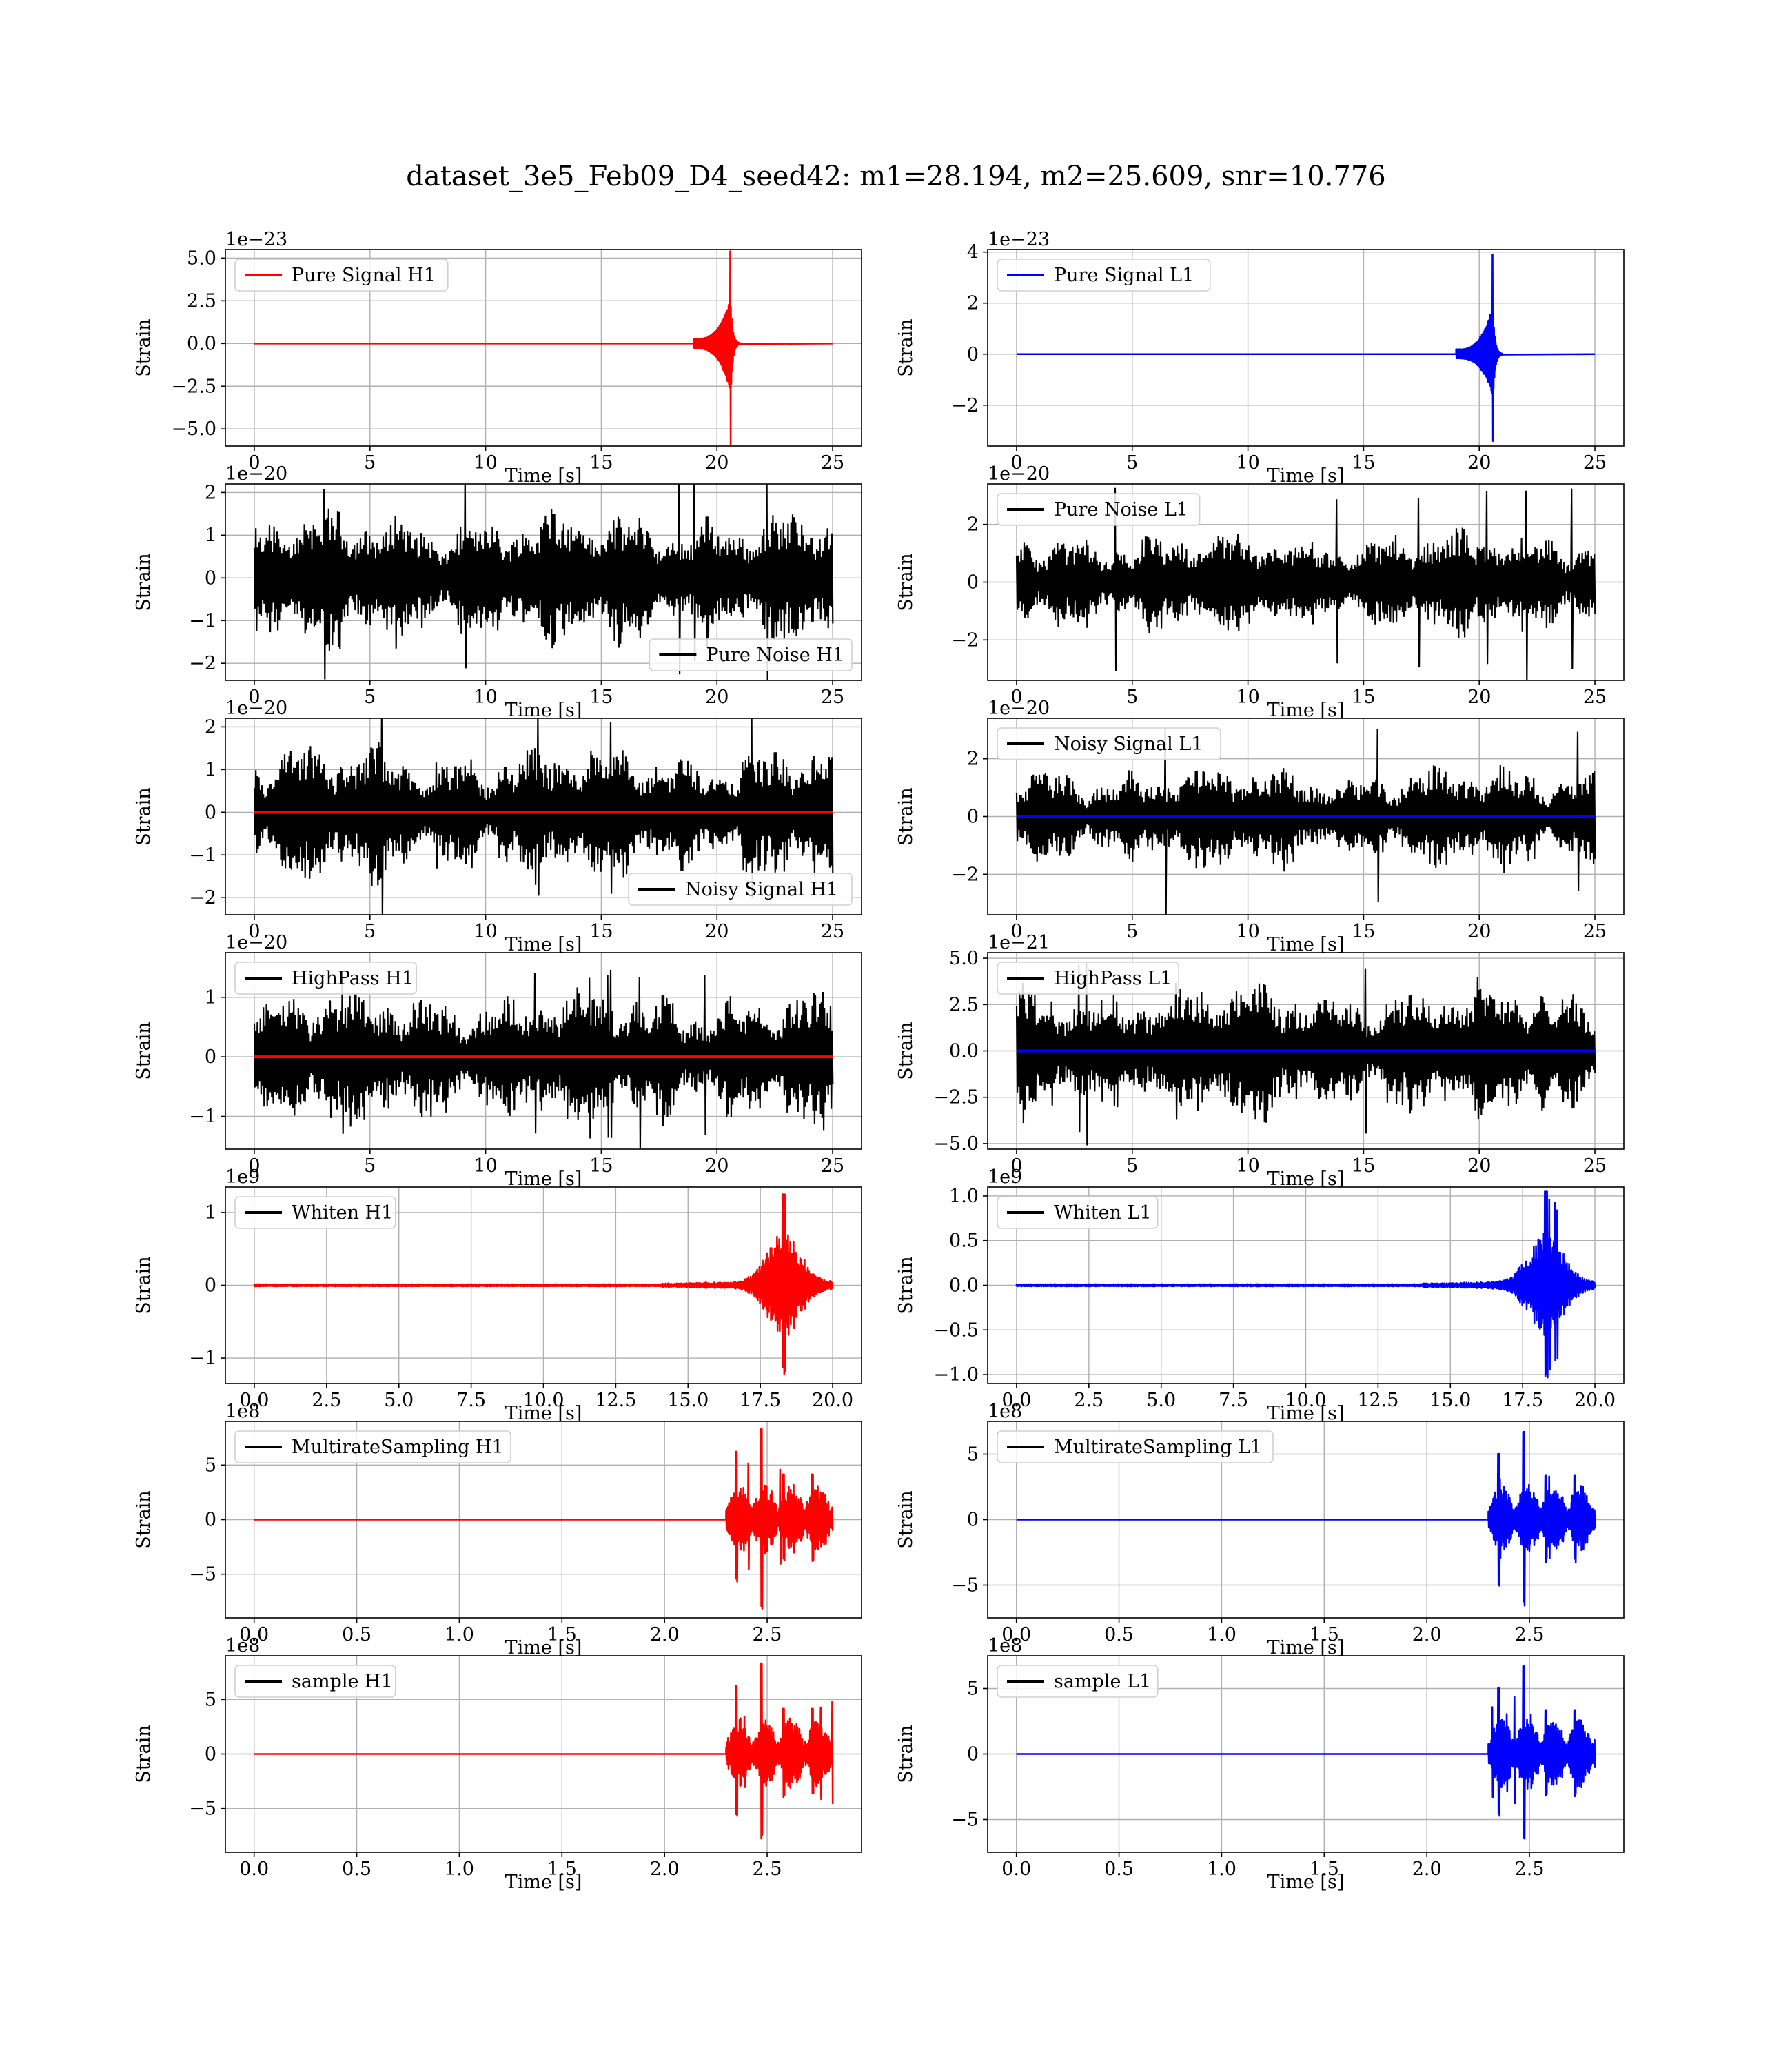 The width and height of the screenshot is (1792, 2068). What do you see at coordinates (543, 582) in the screenshot?
I see `series-line-pure-noise-h1` at bounding box center [543, 582].